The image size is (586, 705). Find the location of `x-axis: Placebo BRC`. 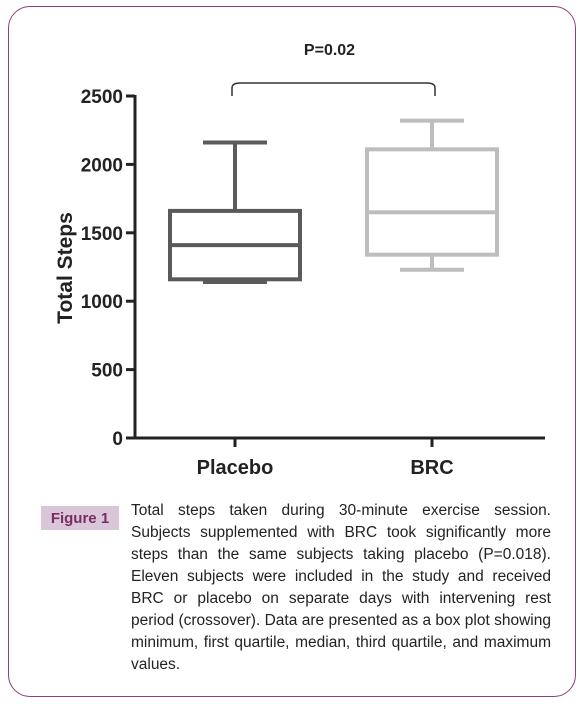

x-axis: Placebo BRC is located at coordinates (340, 457).